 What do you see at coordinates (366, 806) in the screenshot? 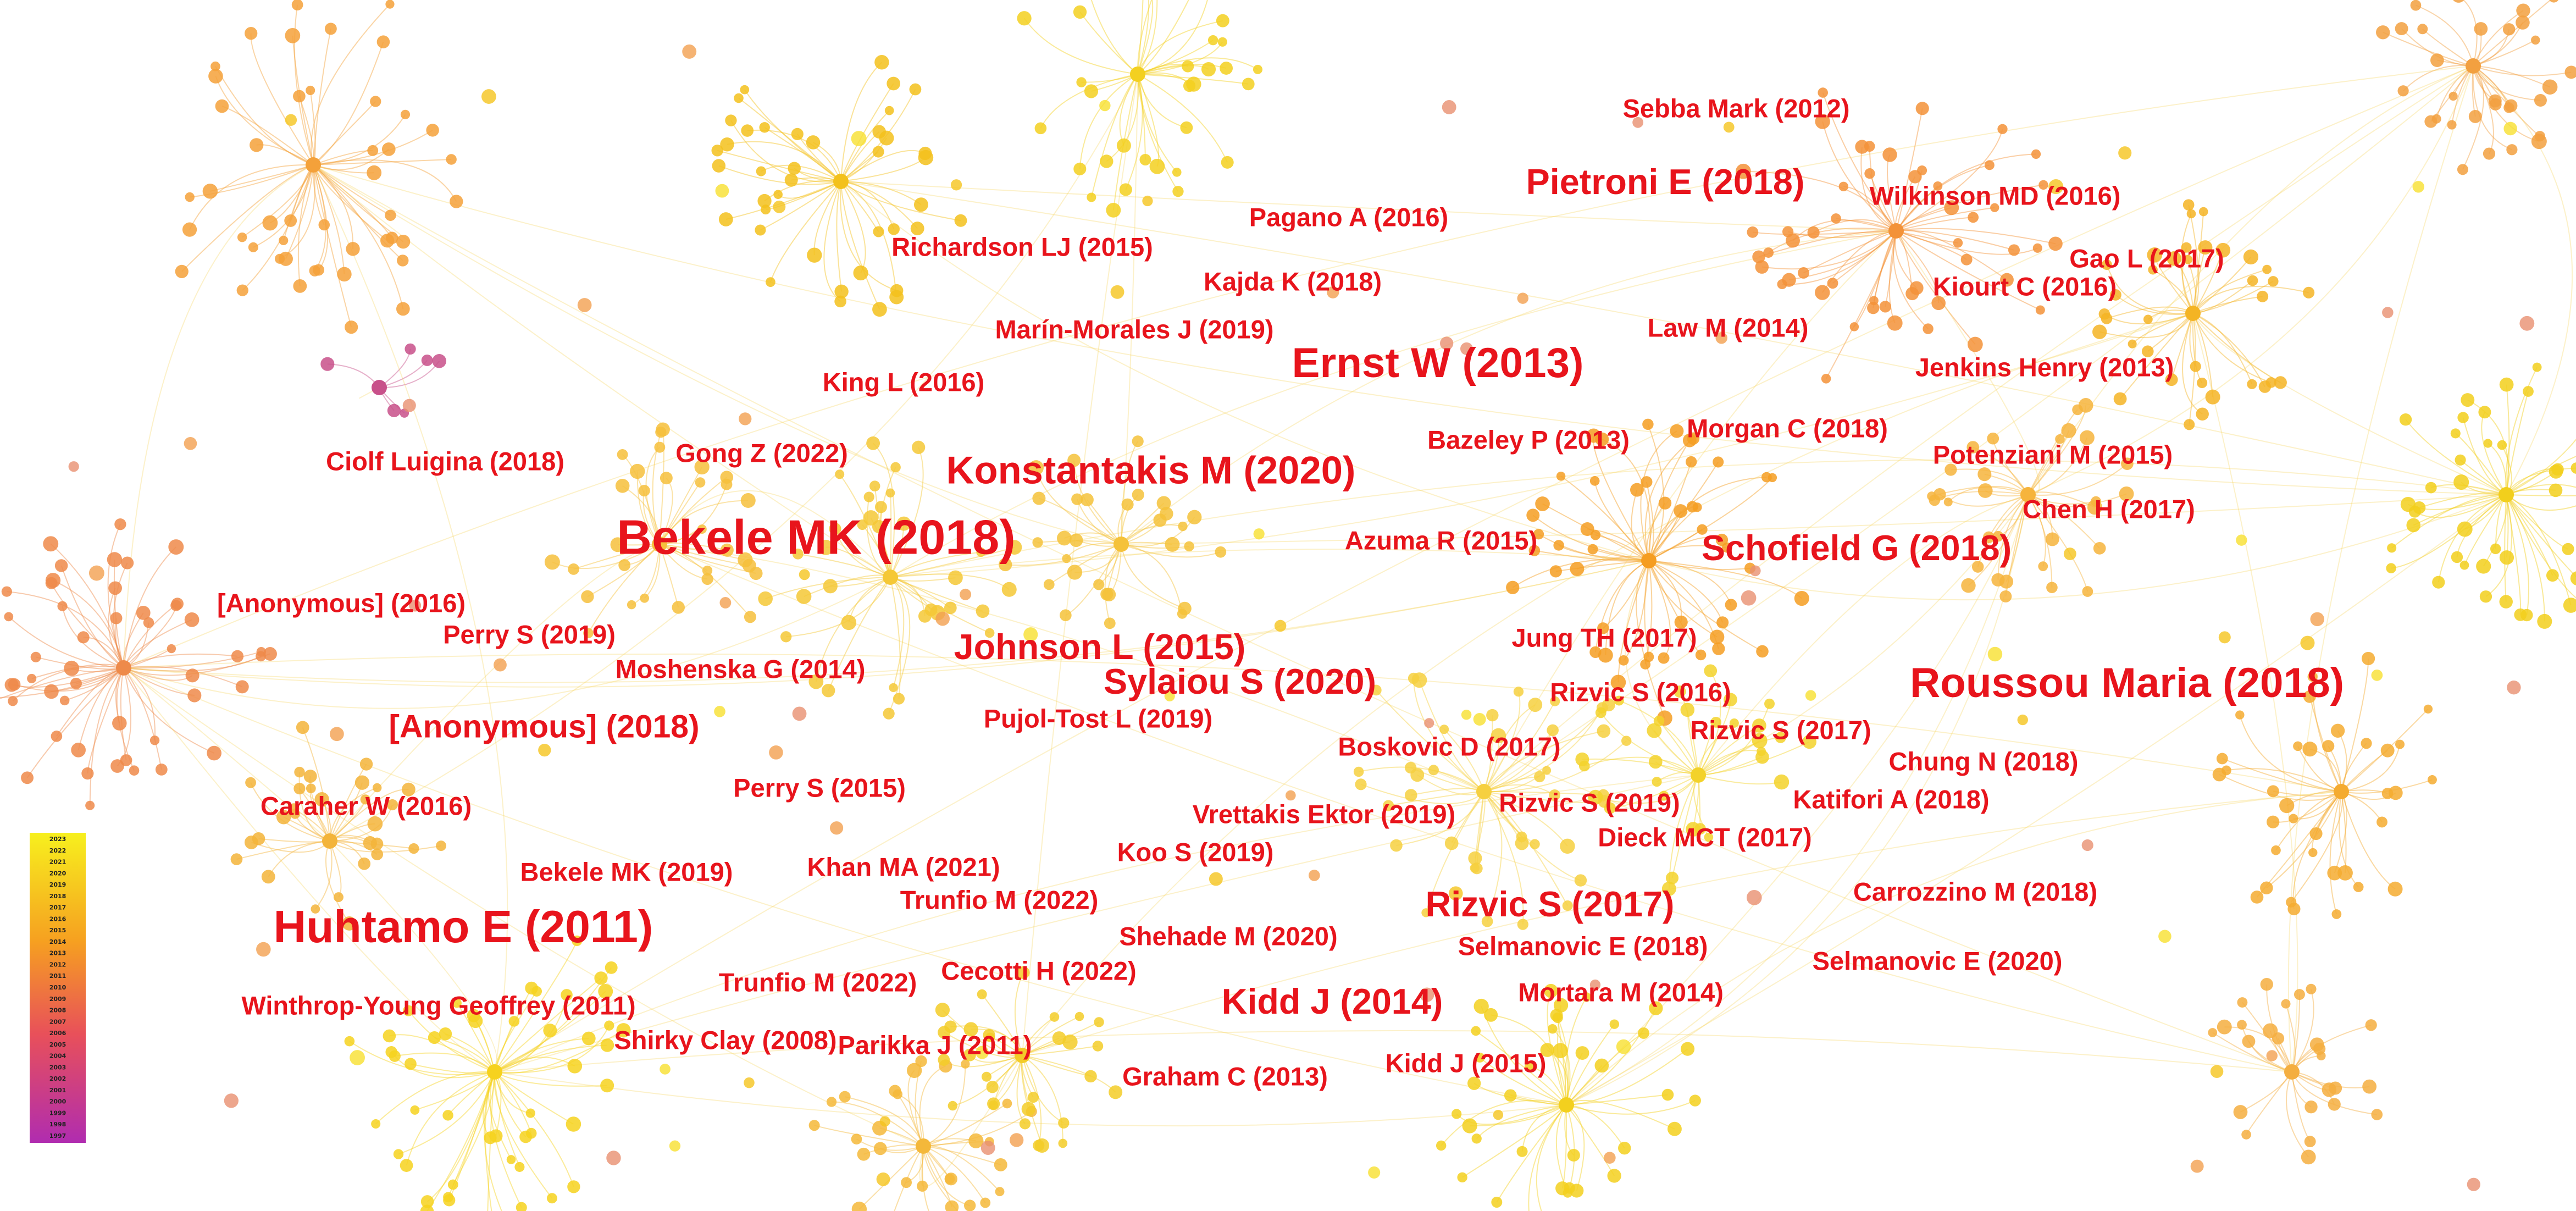
I see `node-label: Caraher W (2016)` at bounding box center [366, 806].